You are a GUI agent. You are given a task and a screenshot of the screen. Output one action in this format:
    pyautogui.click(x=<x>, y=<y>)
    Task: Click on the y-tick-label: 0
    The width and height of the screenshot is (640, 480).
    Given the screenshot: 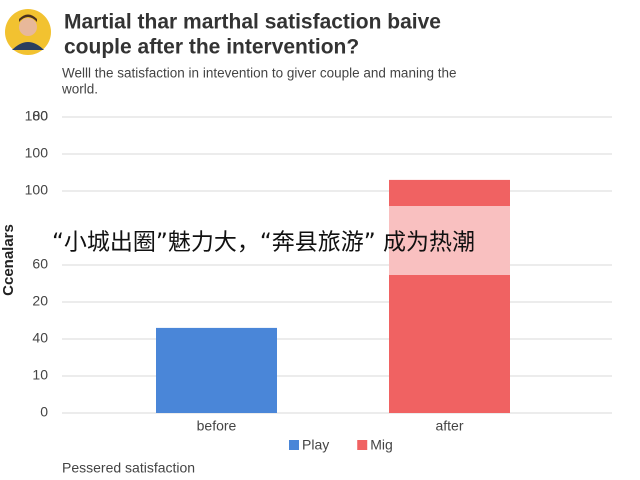 What is the action you would take?
    pyautogui.click(x=44, y=412)
    